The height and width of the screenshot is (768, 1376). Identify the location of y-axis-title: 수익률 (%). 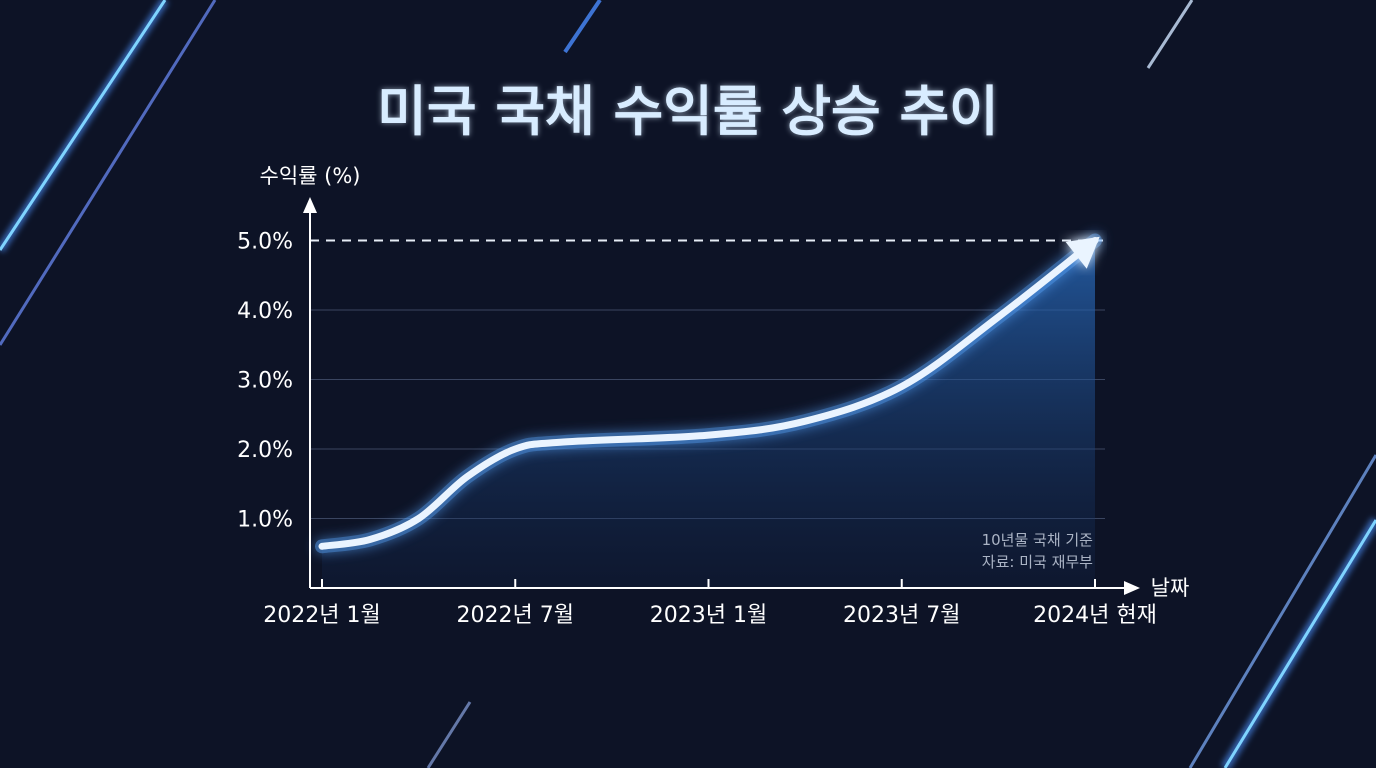
(310, 176).